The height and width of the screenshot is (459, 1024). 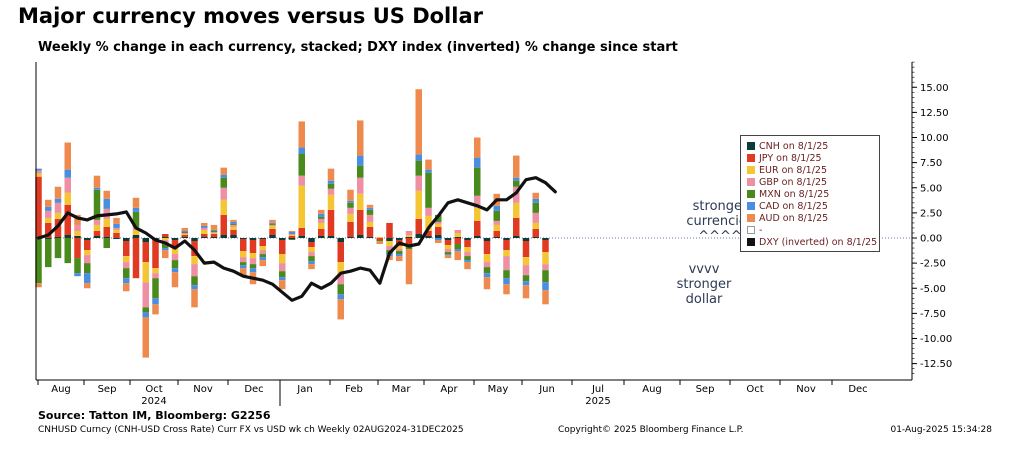 I want to click on y-tick-label: 12.50, so click(x=934, y=113).